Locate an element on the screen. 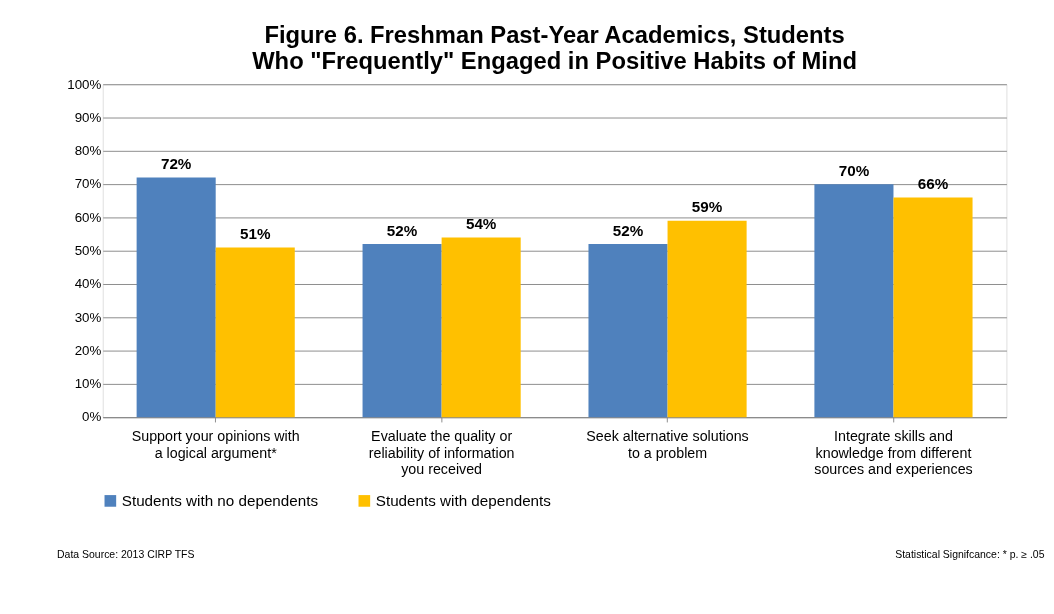  y-tick-label: 30% is located at coordinates (88, 317).